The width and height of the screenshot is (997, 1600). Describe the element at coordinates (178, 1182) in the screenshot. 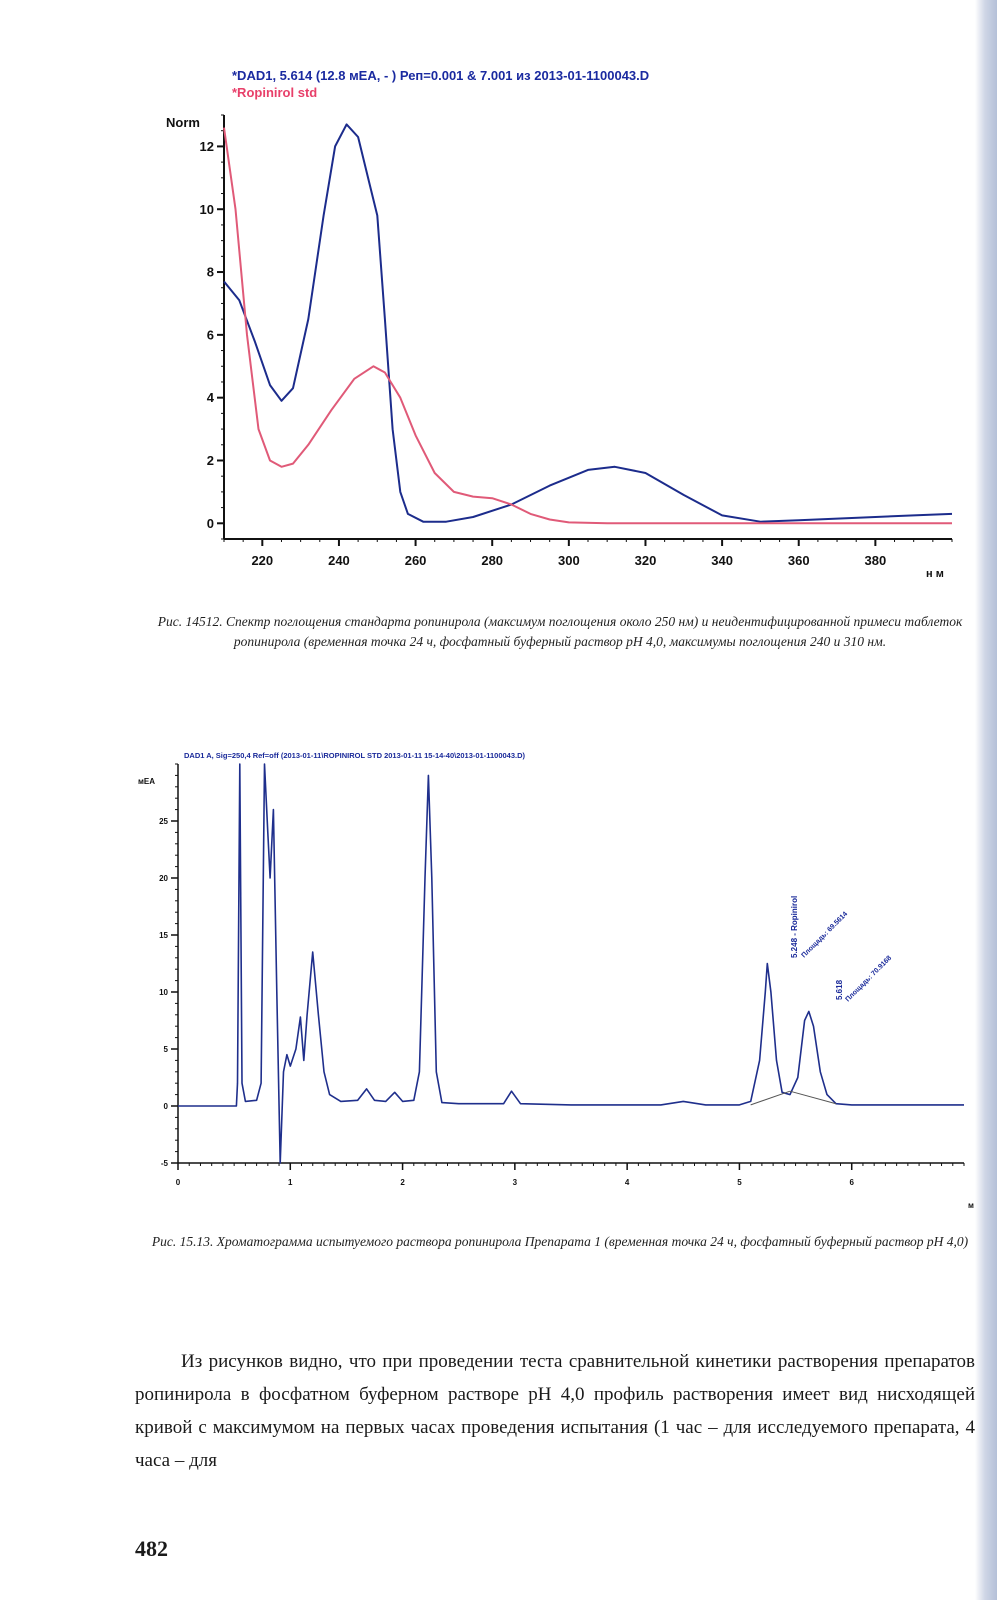

I see `chromatogram-x-tick-label: 0` at that location.